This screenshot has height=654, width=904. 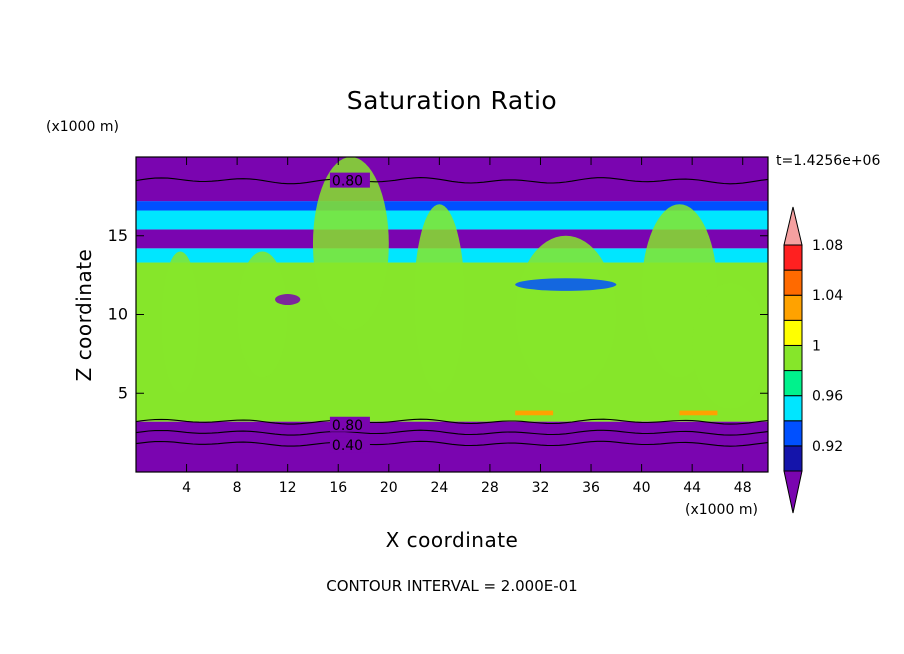 What do you see at coordinates (490, 488) in the screenshot?
I see `x-tick-label-6: 28` at bounding box center [490, 488].